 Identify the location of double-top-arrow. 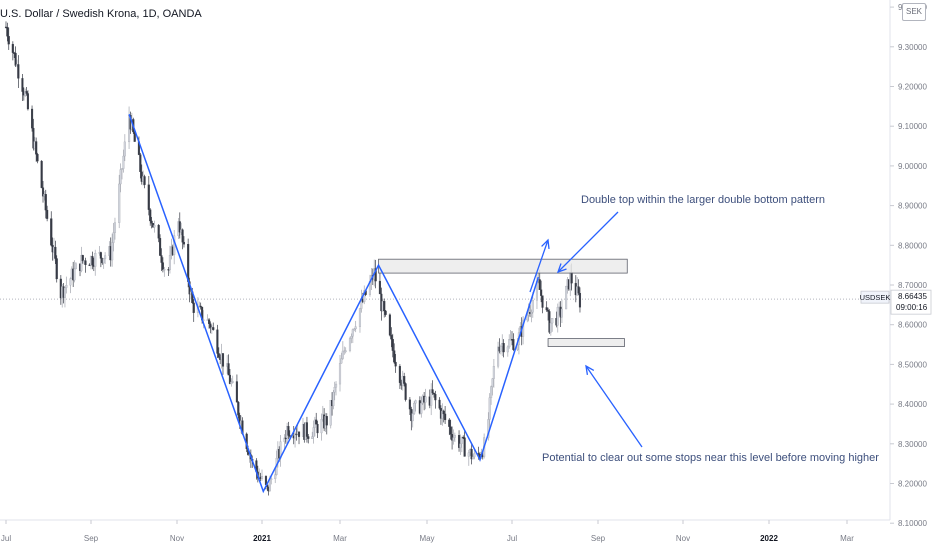
(587, 242).